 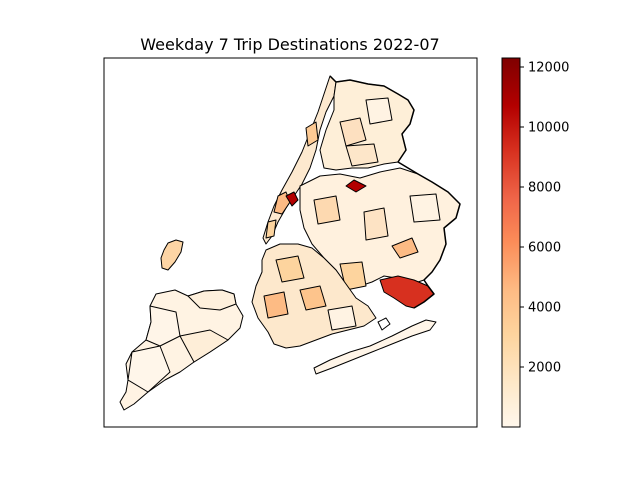 What do you see at coordinates (544, 308) in the screenshot?
I see `colorbar-tick-label: 4000` at bounding box center [544, 308].